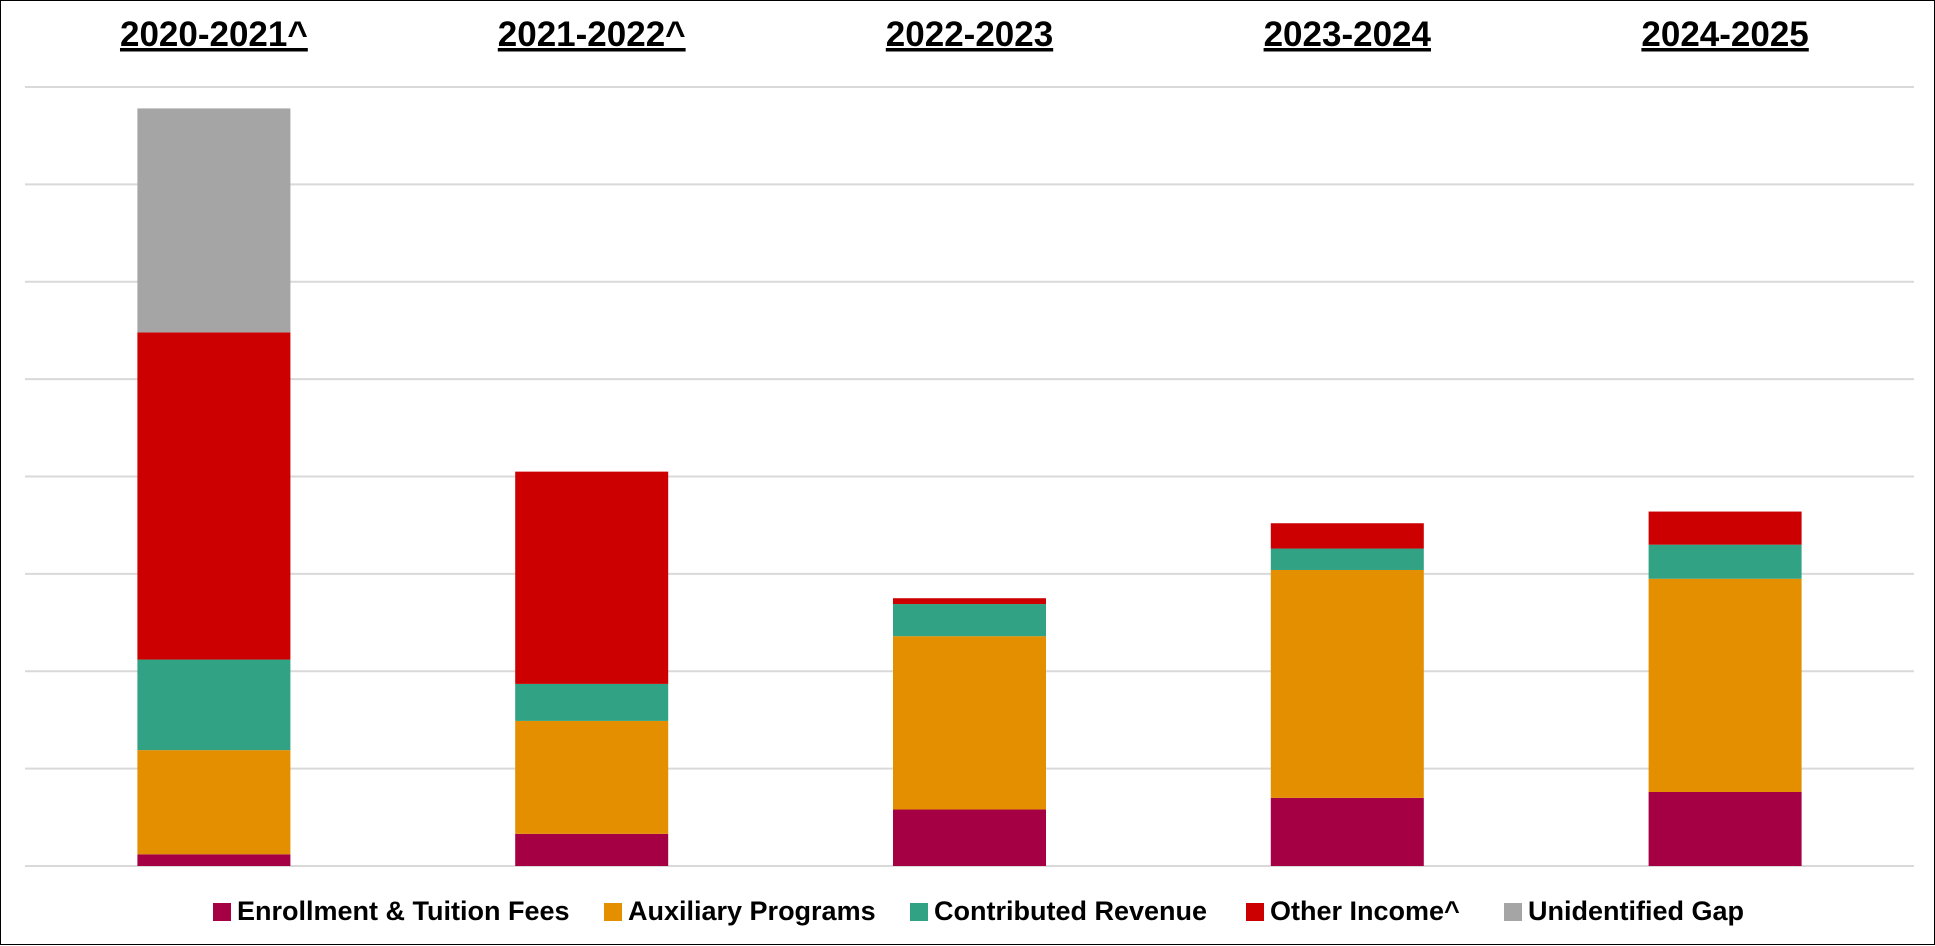  Describe the element at coordinates (214, 860) in the screenshot. I see `bar-segment-enrollment-tuition-fees-2020-2021` at that location.